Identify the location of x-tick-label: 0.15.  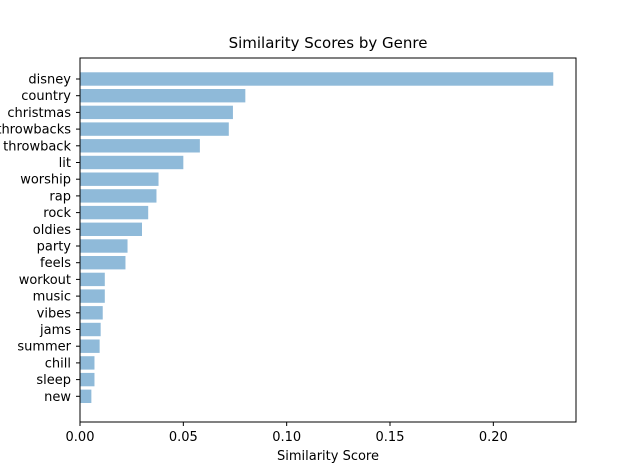
(390, 437).